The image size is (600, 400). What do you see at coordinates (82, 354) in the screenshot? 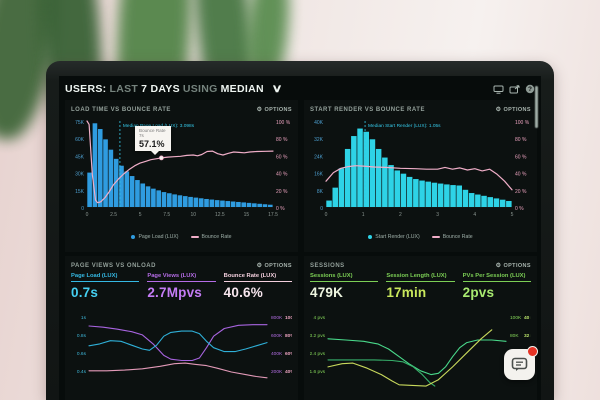
I see `axis-tick-label: 0.6s` at bounding box center [82, 354].